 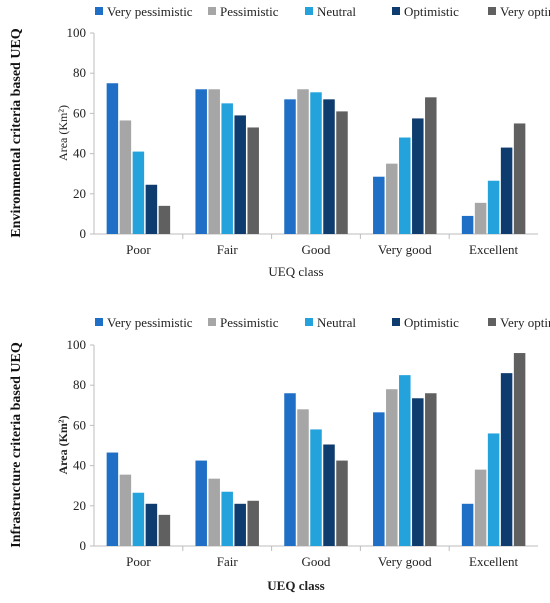 I want to click on side-title: Infrastructure criteria based UEQ, so click(x=16, y=445).